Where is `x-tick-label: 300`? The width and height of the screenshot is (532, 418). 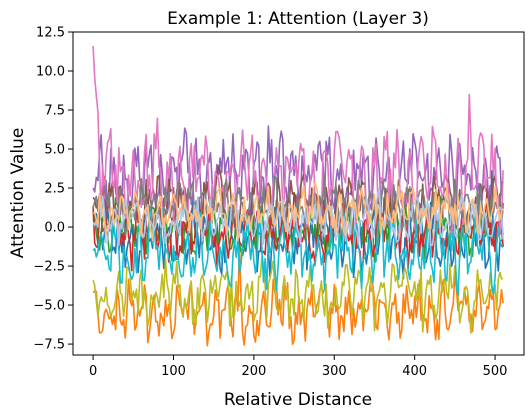
x-tick-label: 300 is located at coordinates (334, 371).